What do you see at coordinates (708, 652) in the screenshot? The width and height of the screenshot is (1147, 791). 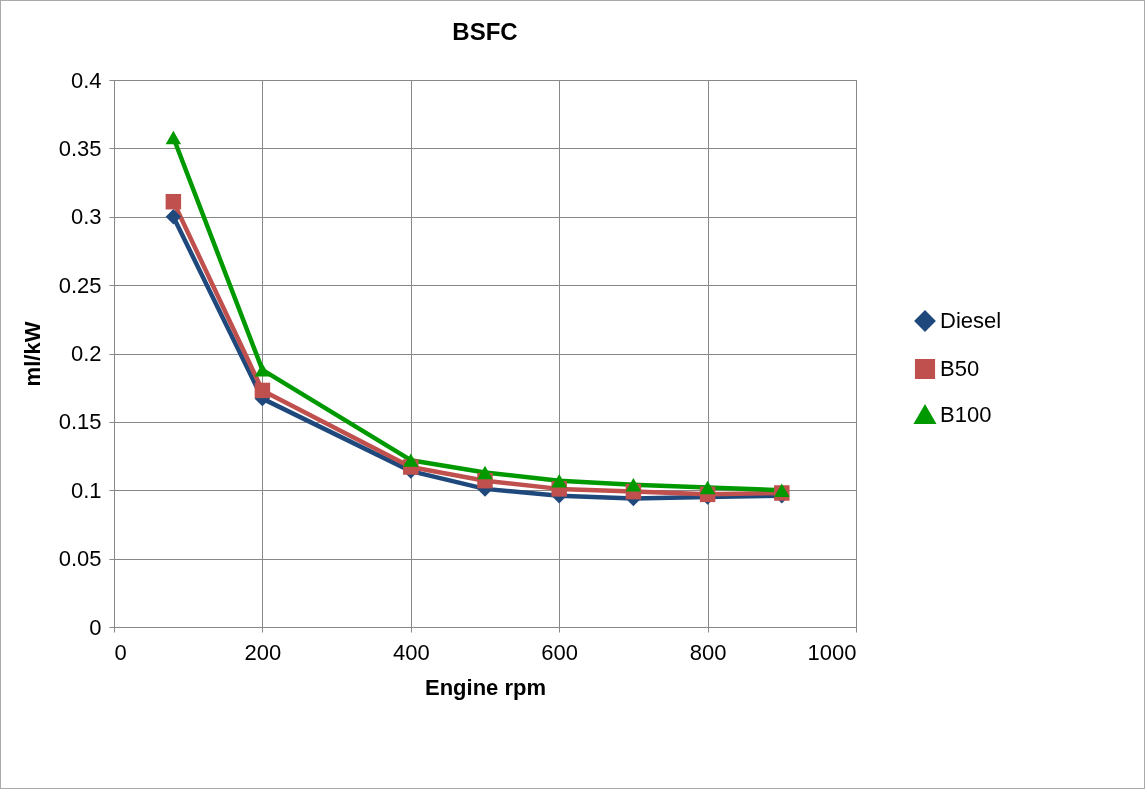 I see `x-tick-label: 800` at bounding box center [708, 652].